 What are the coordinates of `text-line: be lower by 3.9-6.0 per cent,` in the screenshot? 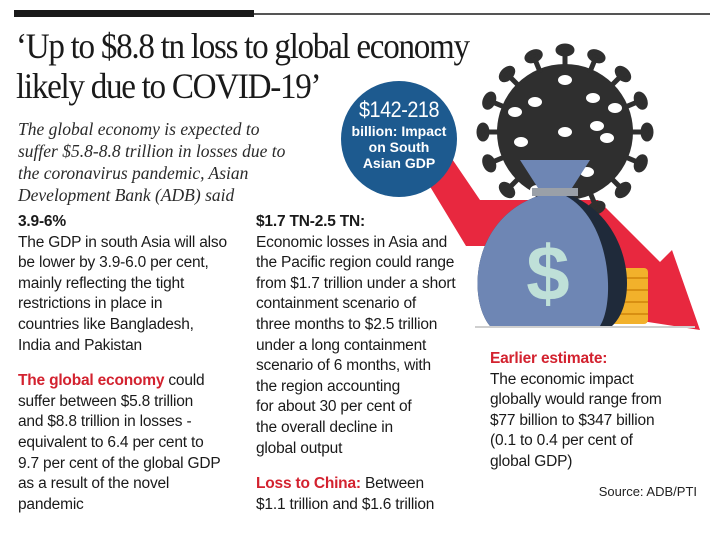 It's located at (113, 263).